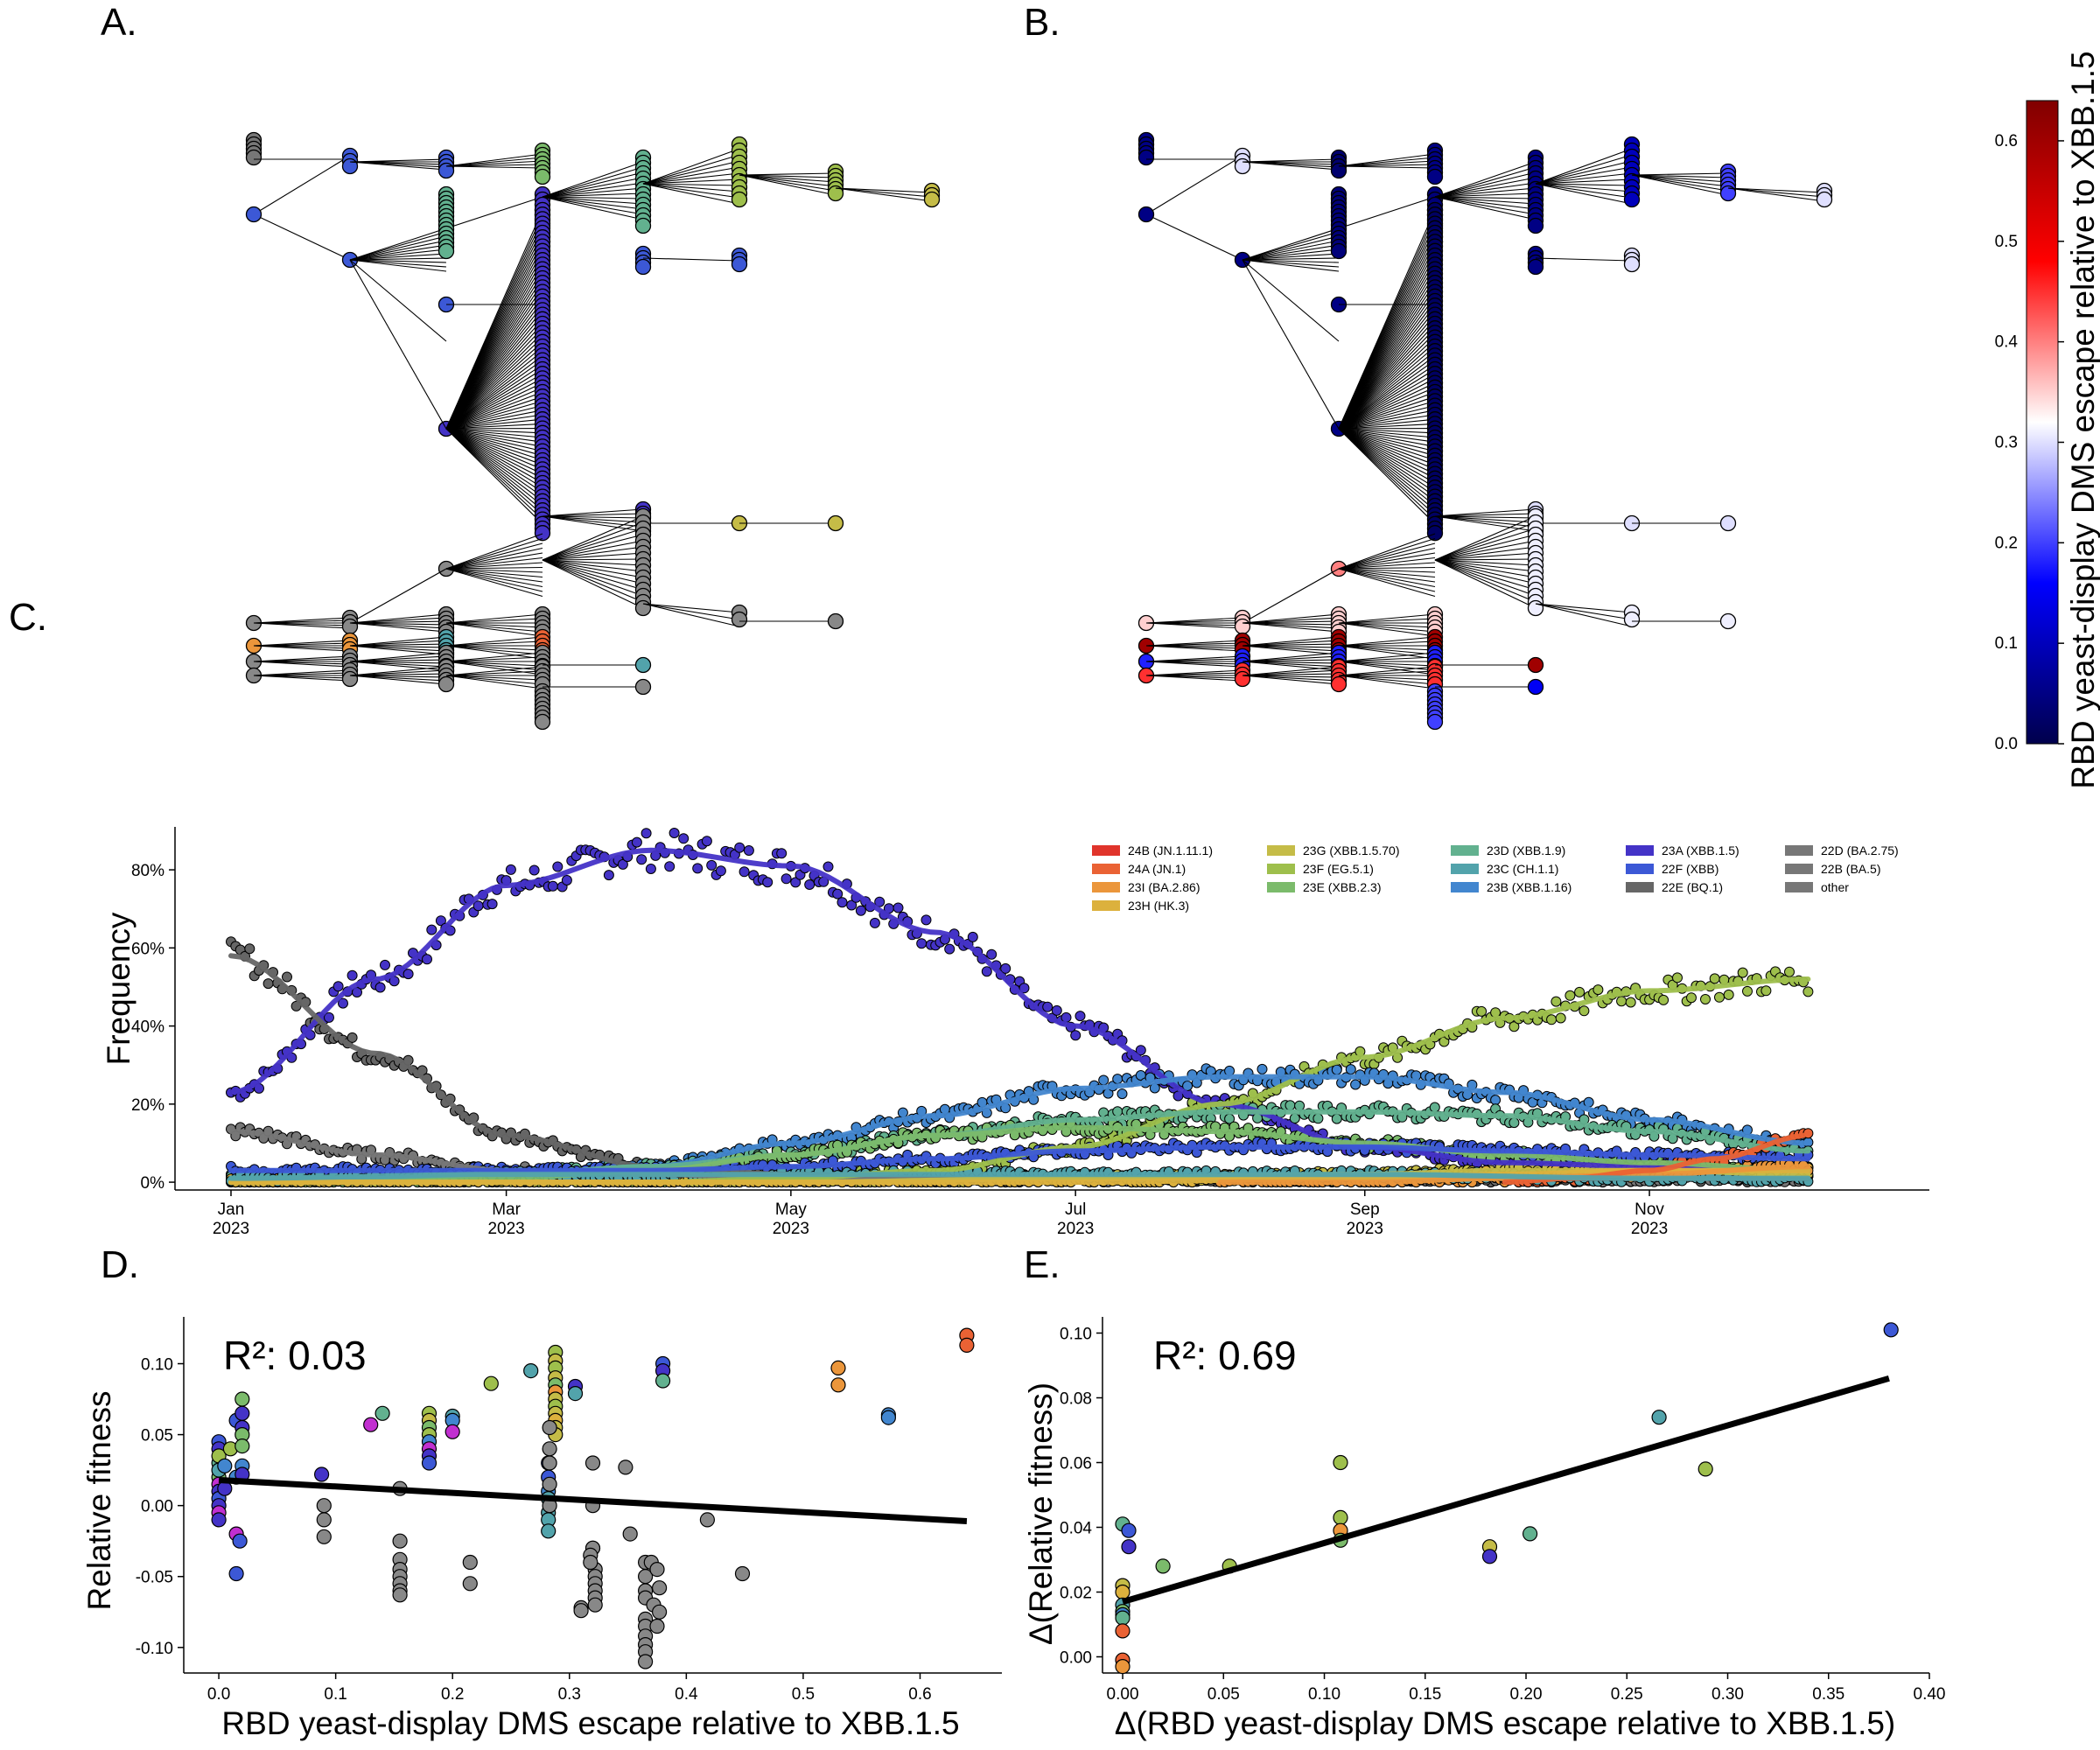 This screenshot has width=2100, height=1750. I want to click on colorbar-tick-label: 0.1, so click(2006, 643).